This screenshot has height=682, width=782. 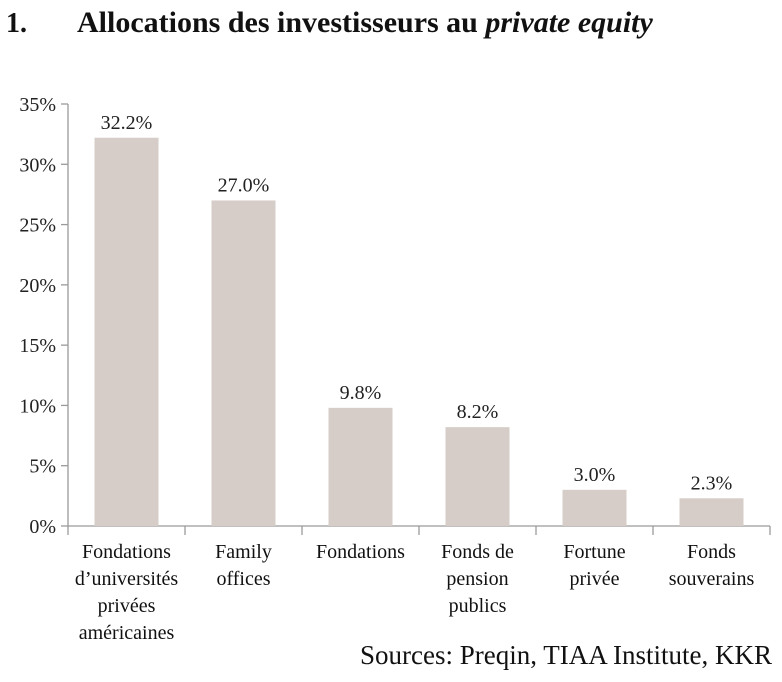 What do you see at coordinates (243, 552) in the screenshot?
I see `category-label-line: Family` at bounding box center [243, 552].